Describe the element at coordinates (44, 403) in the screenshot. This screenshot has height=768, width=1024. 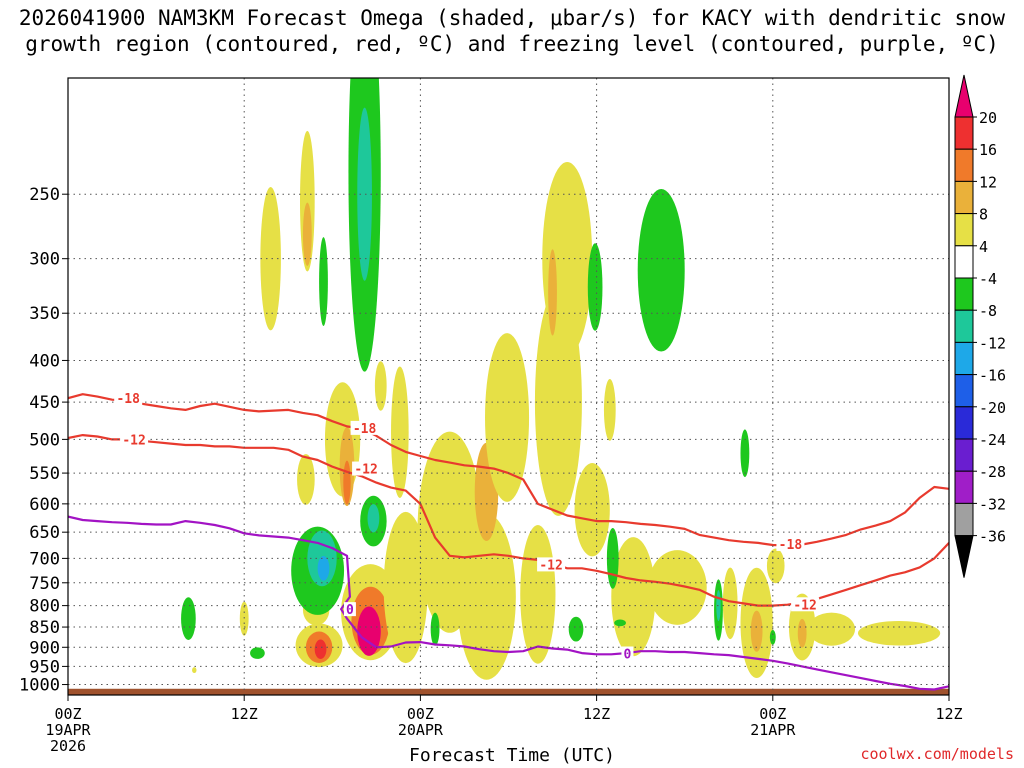
I see `y-tick-label-450: 450` at that location.